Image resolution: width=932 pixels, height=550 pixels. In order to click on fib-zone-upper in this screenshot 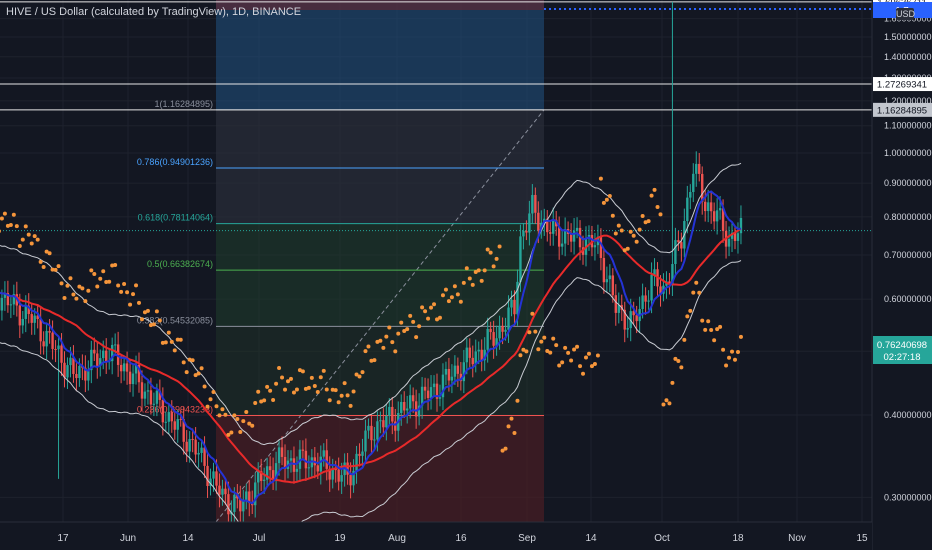, I will do `click(380, 166)`.